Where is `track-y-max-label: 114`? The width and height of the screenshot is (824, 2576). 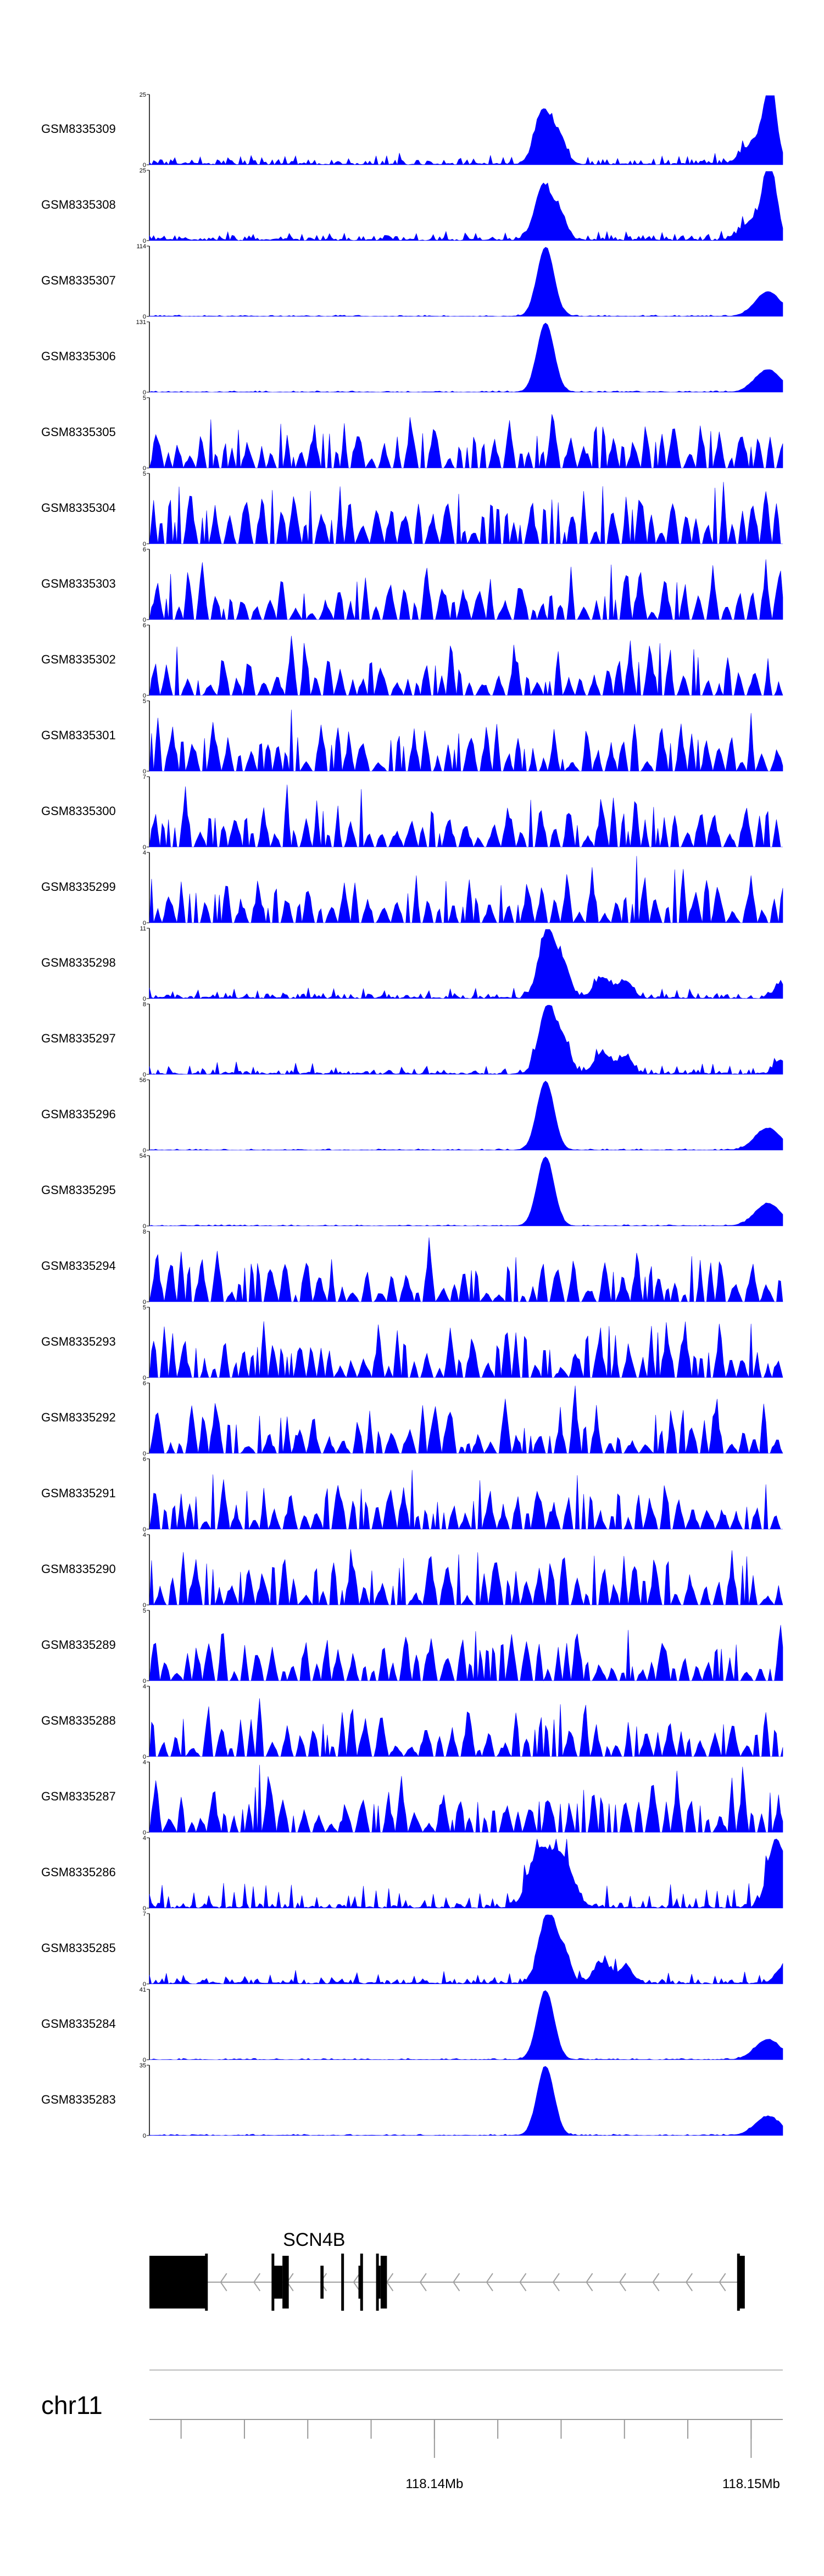
track-y-max-label: 114 is located at coordinates (141, 246).